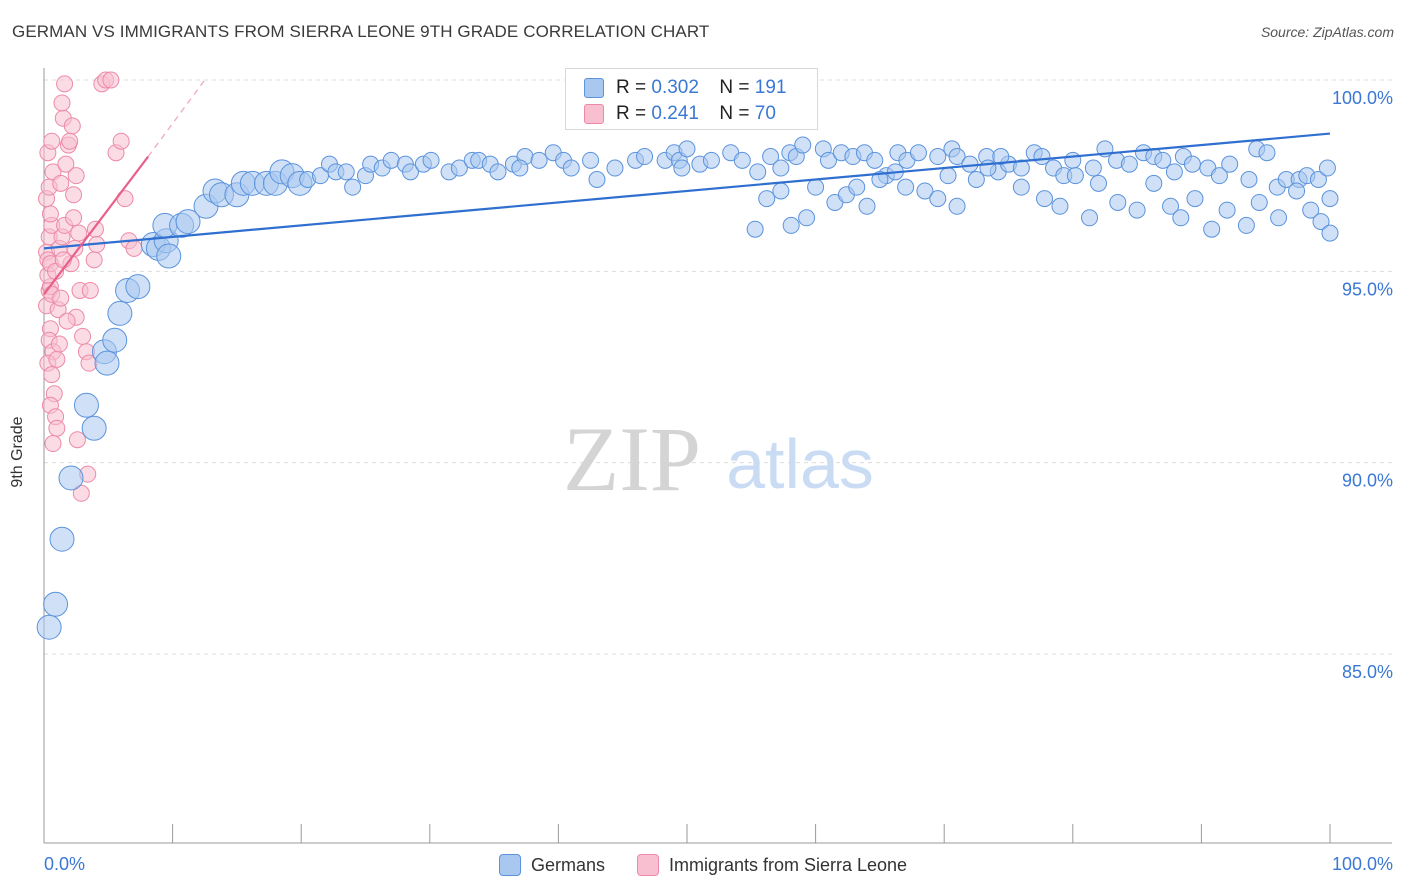 The width and height of the screenshot is (1406, 892). I want to click on x-tick-label-min: 0.0%, so click(64, 864).